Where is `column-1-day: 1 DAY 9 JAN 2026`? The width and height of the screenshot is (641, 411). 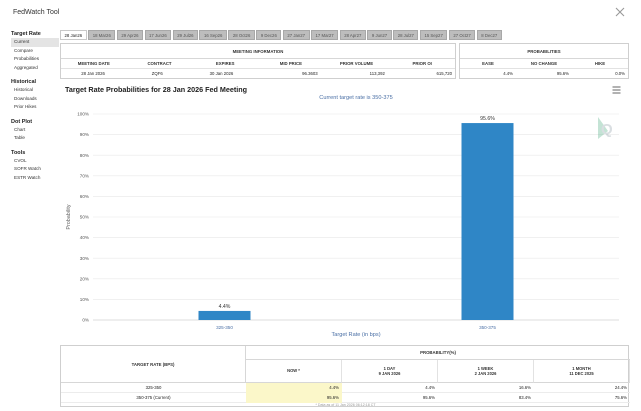
column-1-day: 1 DAY 9 JAN 2026 is located at coordinates (390, 371).